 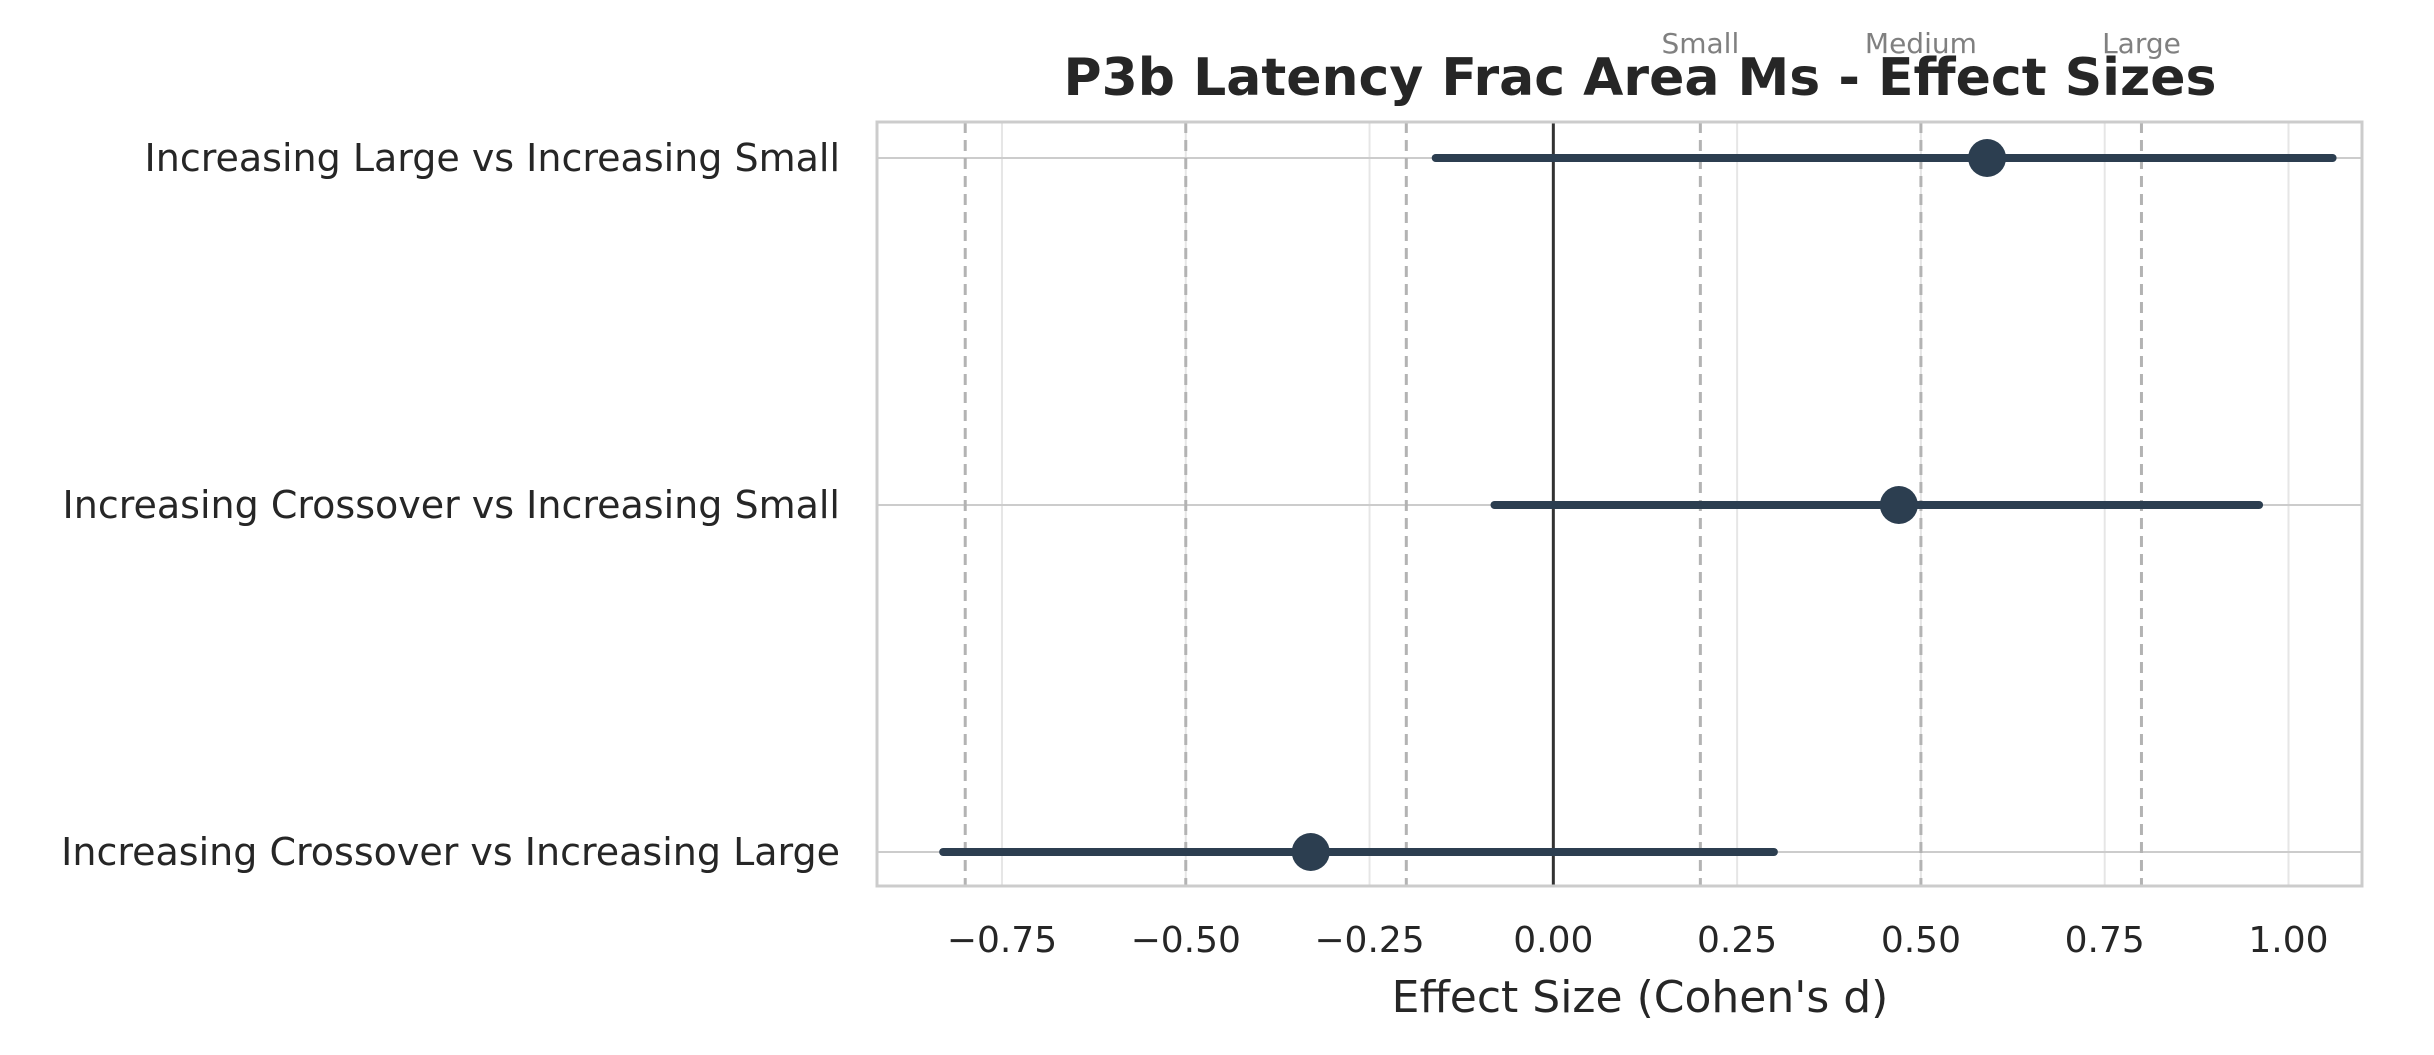 What do you see at coordinates (1638, 940) in the screenshot?
I see `x-axis: −0.75 −0.50 −0.25 0.00 0.25 0.50 0.75 1.00` at bounding box center [1638, 940].